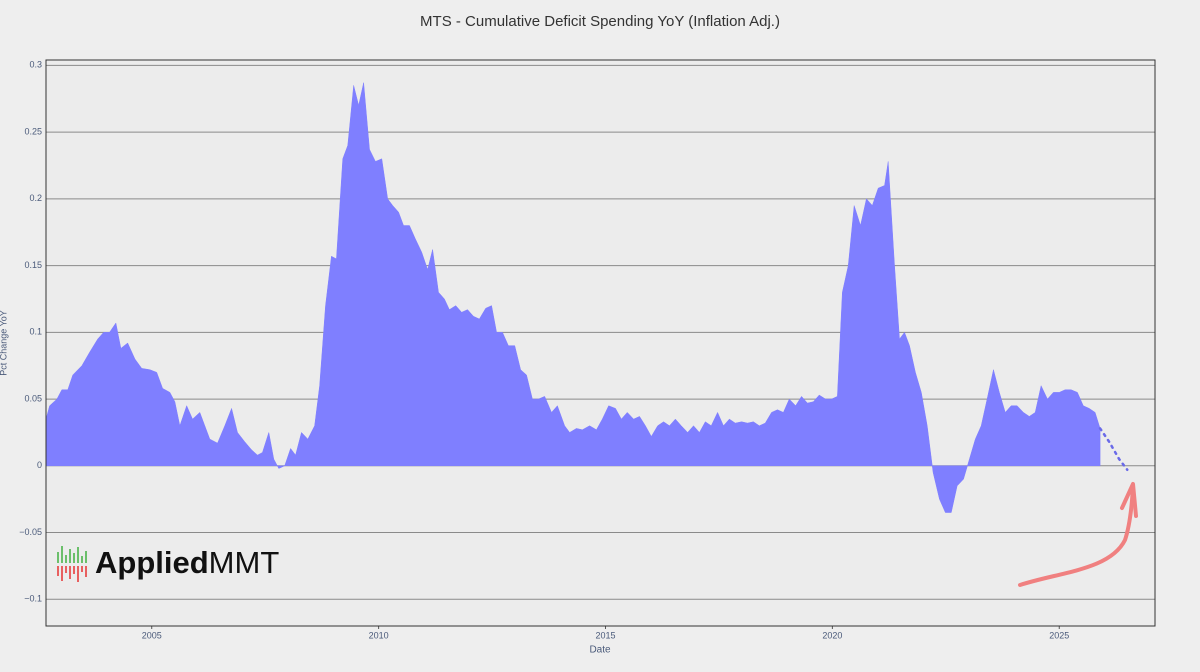  Describe the element at coordinates (33, 398) in the screenshot. I see `y-tick-label: 0.05` at that location.